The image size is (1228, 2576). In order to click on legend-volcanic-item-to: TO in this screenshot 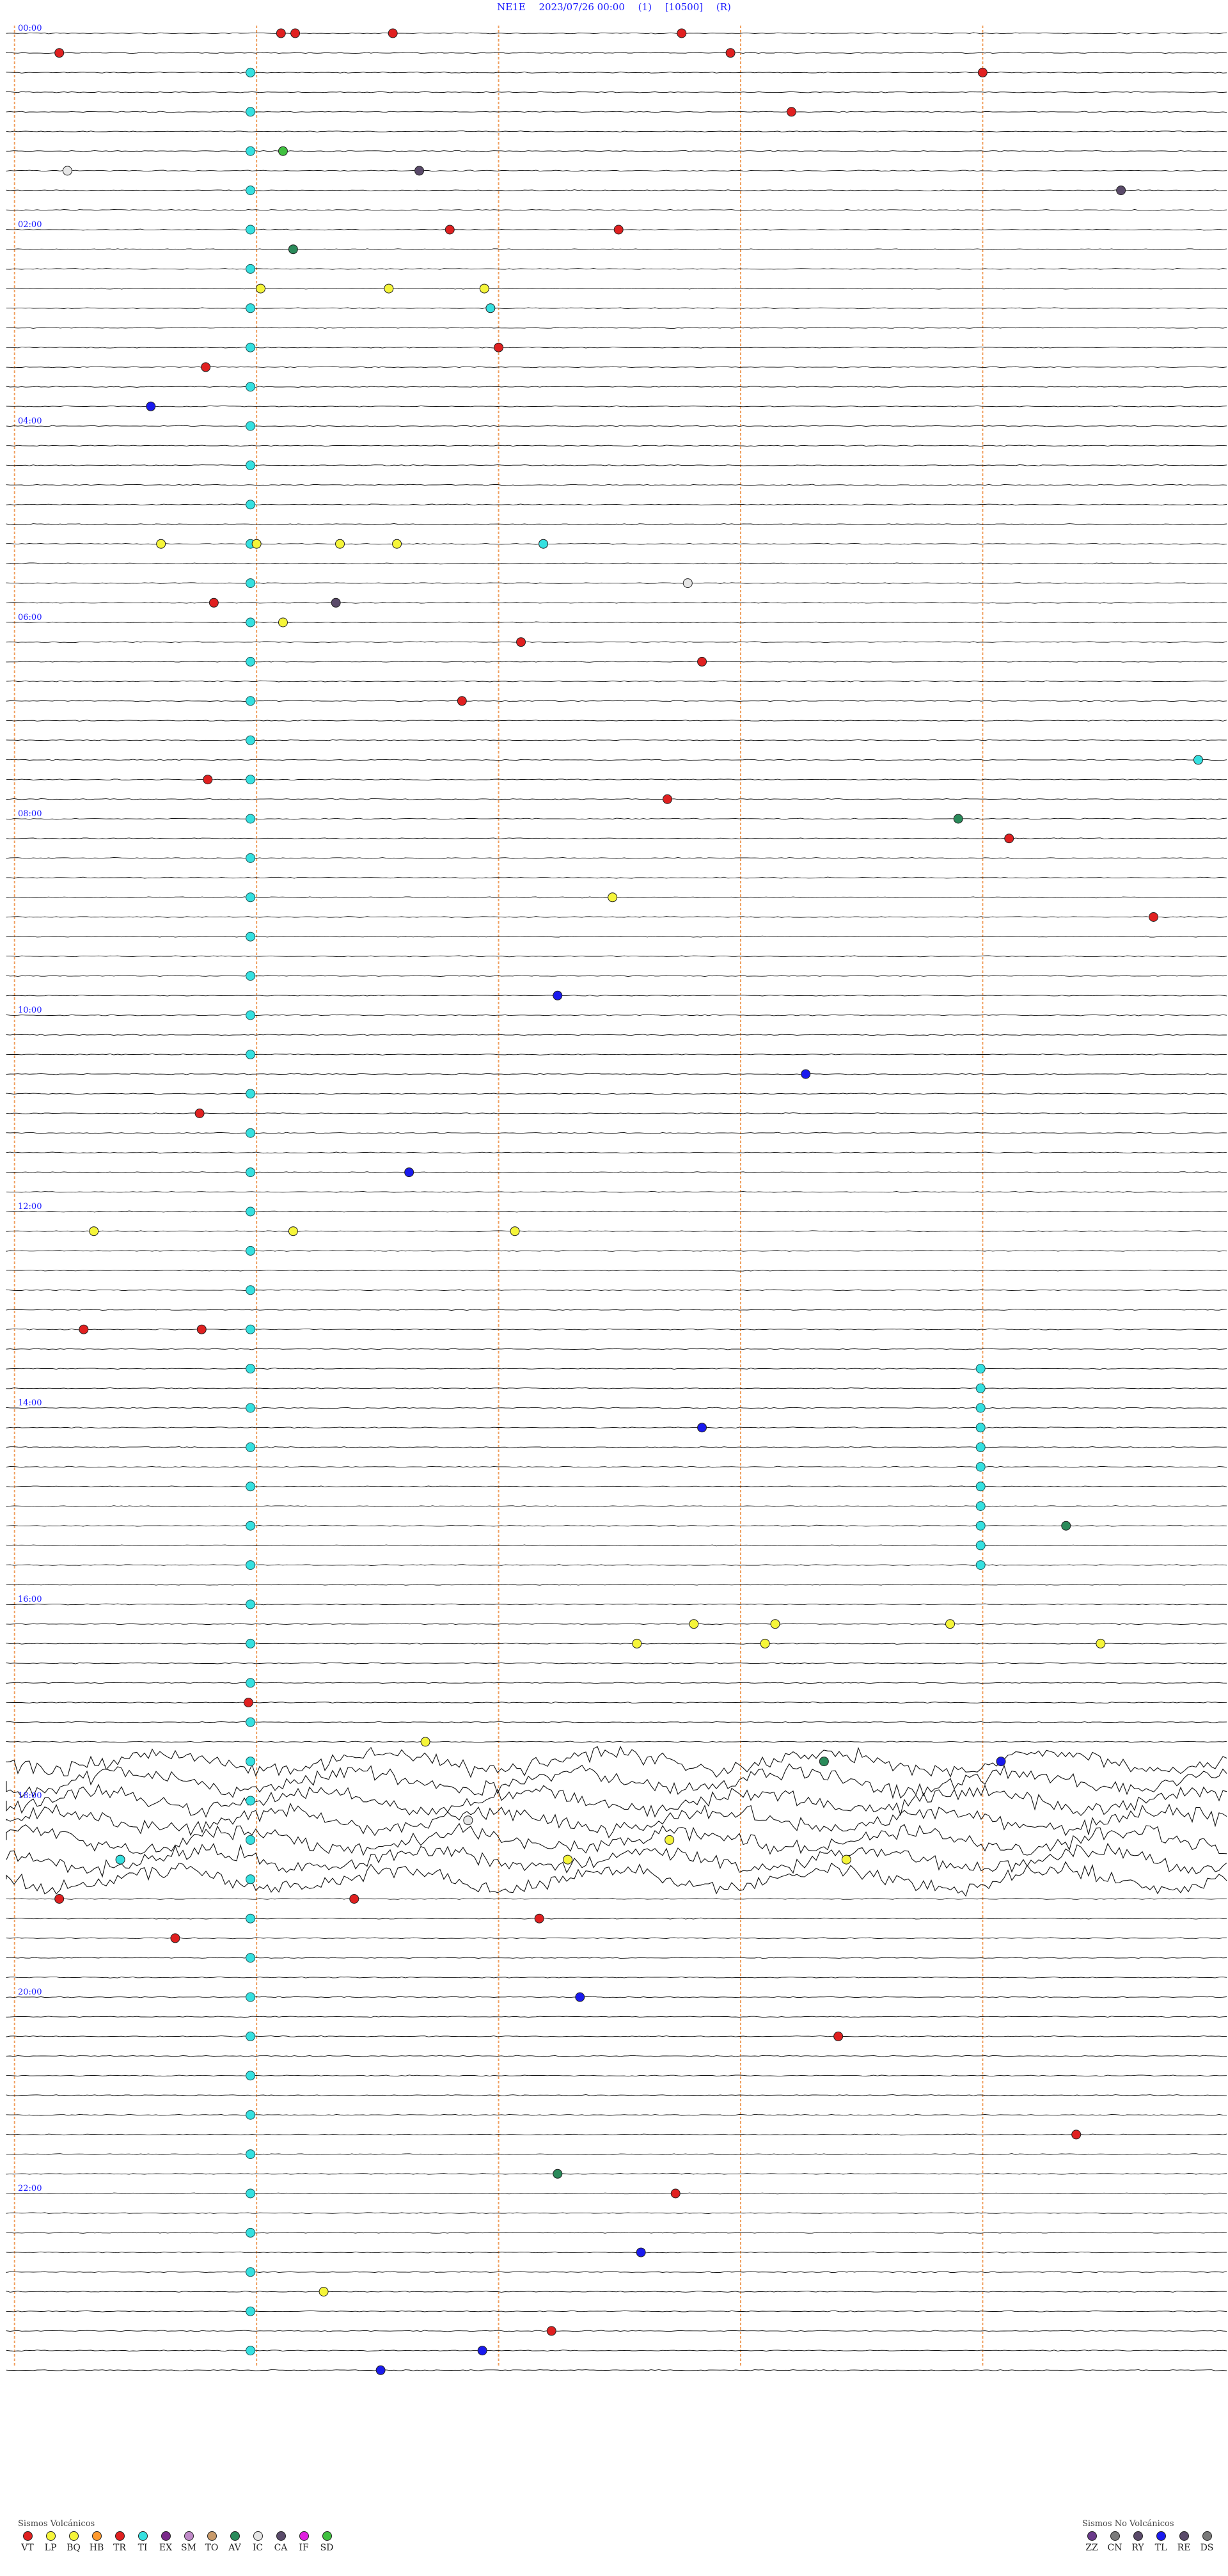, I will do `click(211, 2542)`.